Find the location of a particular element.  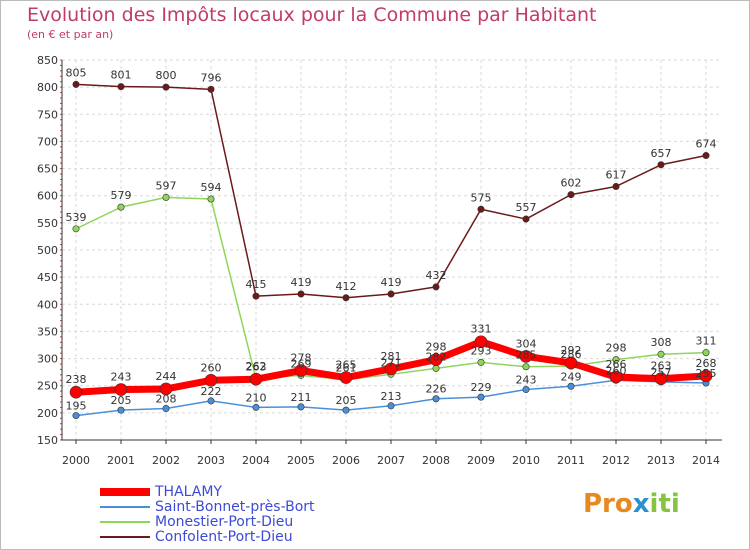

y-tick-label: 750 is located at coordinates (47, 114).